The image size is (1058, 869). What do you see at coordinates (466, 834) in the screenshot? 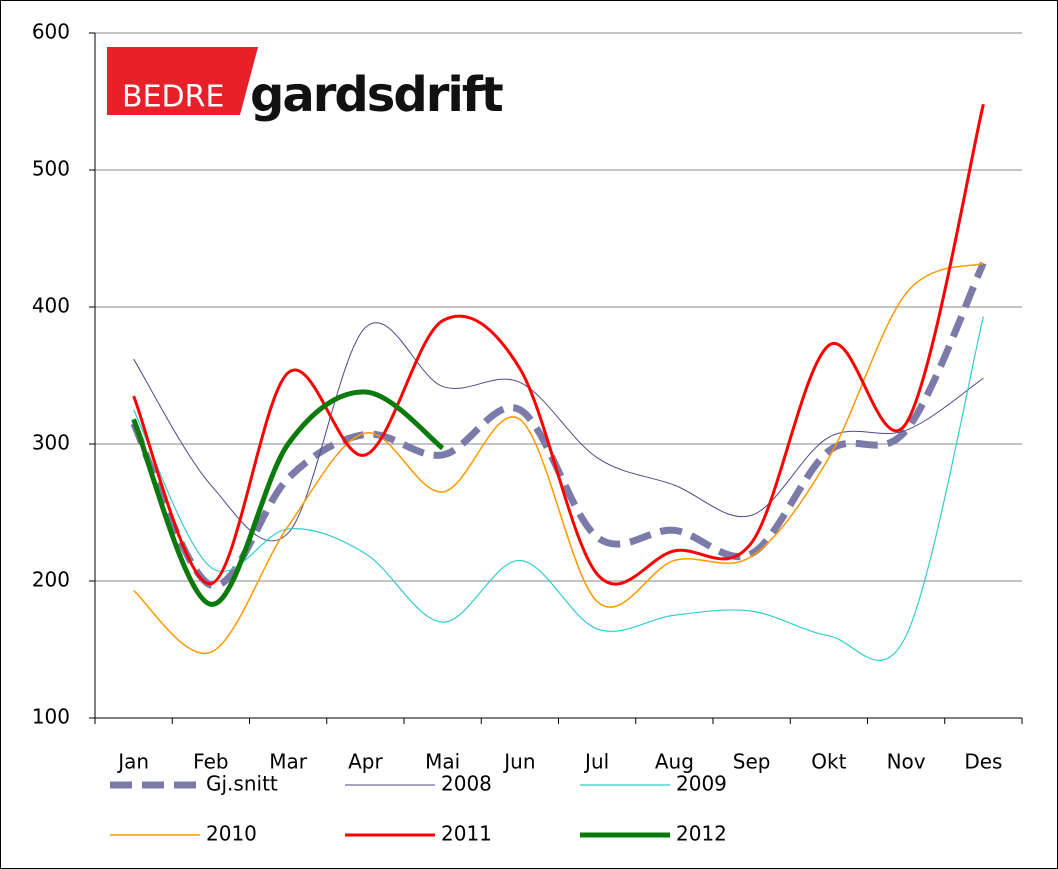
I see `legend-label: 2011` at bounding box center [466, 834].